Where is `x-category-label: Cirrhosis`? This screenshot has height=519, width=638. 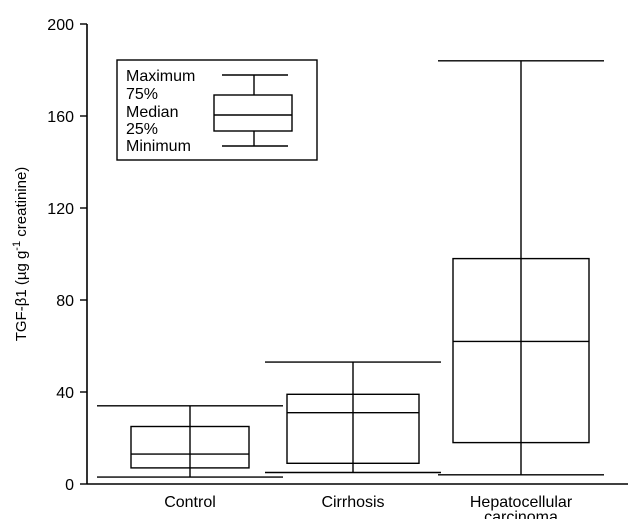
x-category-label: Cirrhosis is located at coordinates (352, 502).